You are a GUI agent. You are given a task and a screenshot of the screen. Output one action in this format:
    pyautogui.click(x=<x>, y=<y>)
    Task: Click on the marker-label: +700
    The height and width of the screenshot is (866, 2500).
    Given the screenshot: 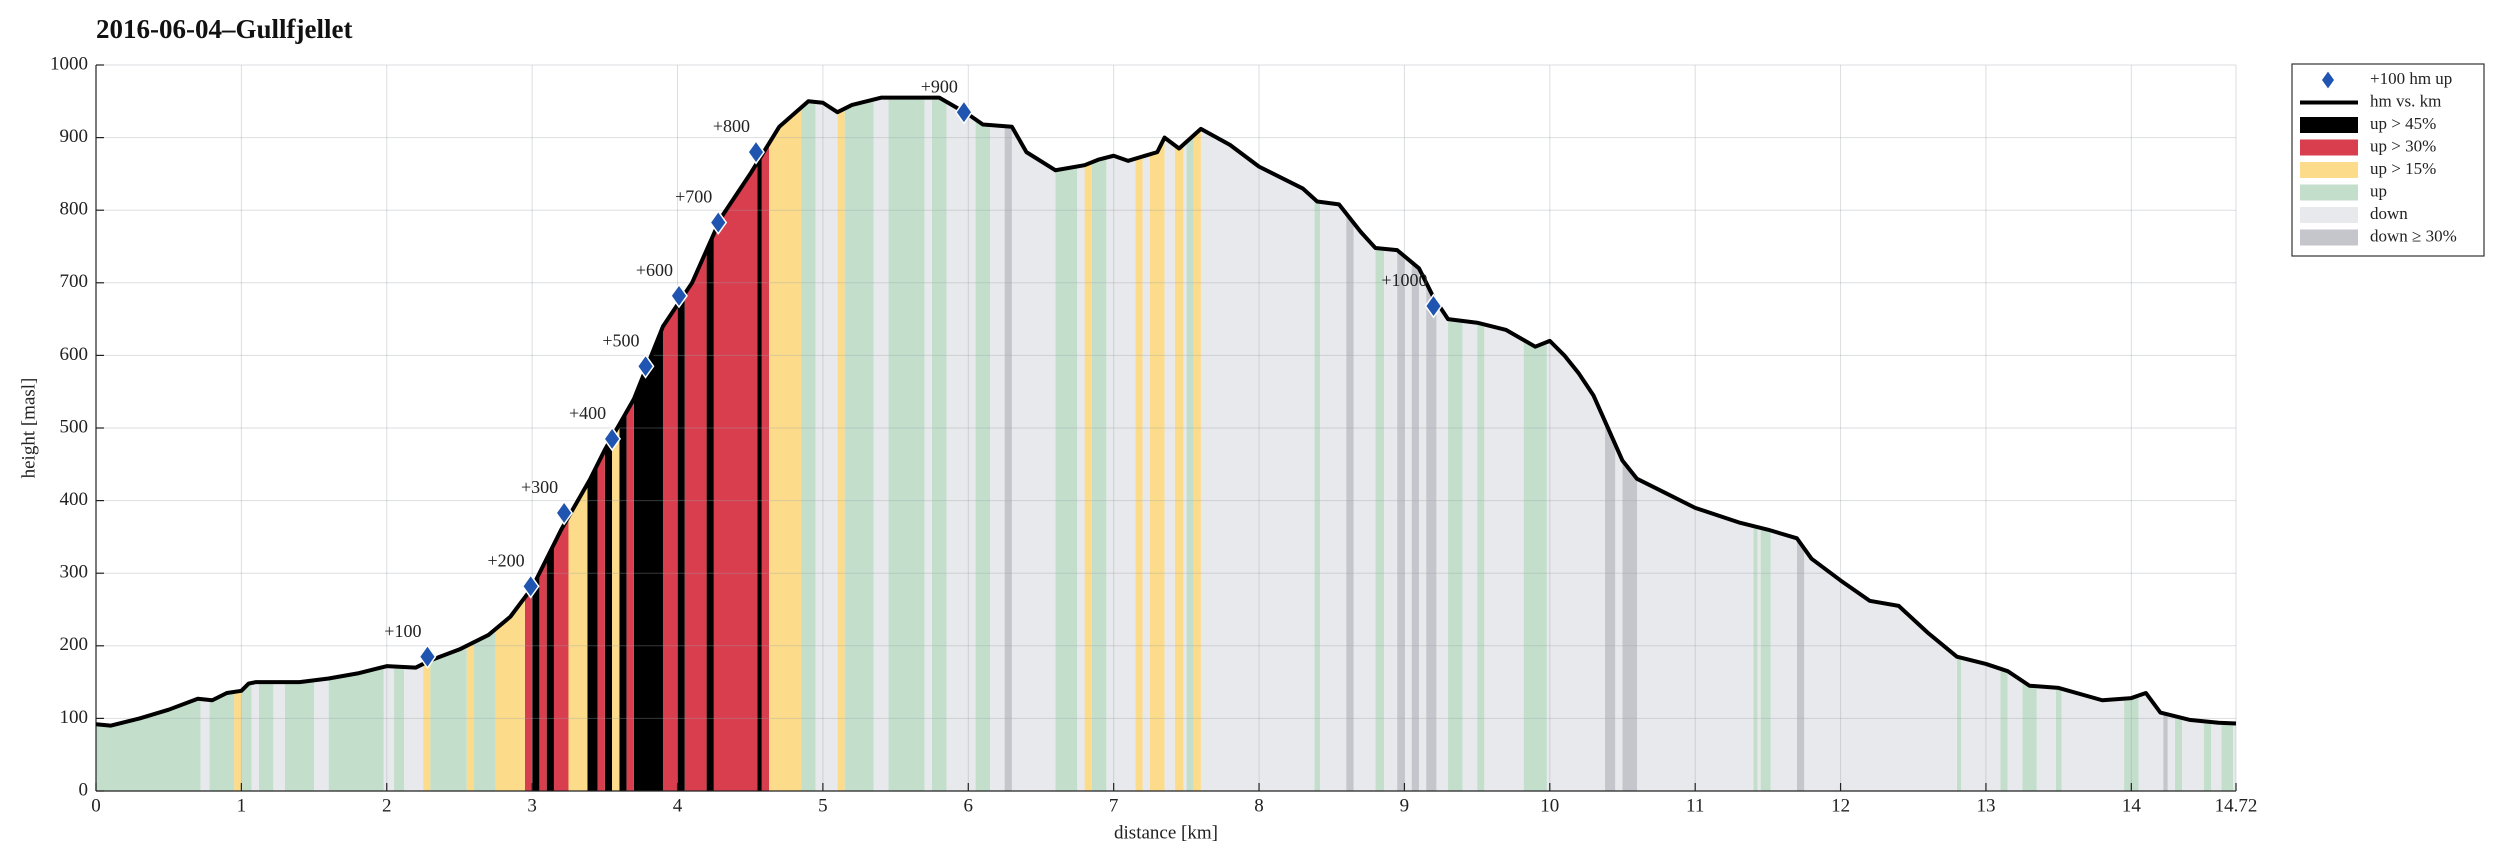 What is the action you would take?
    pyautogui.click(x=693, y=197)
    